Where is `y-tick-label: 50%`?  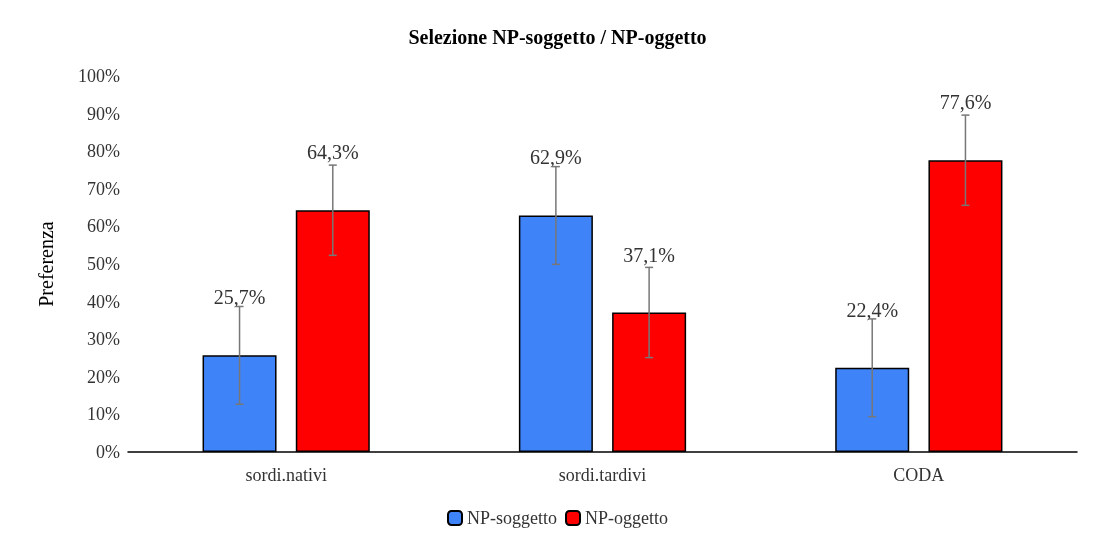 y-tick-label: 50% is located at coordinates (103, 264).